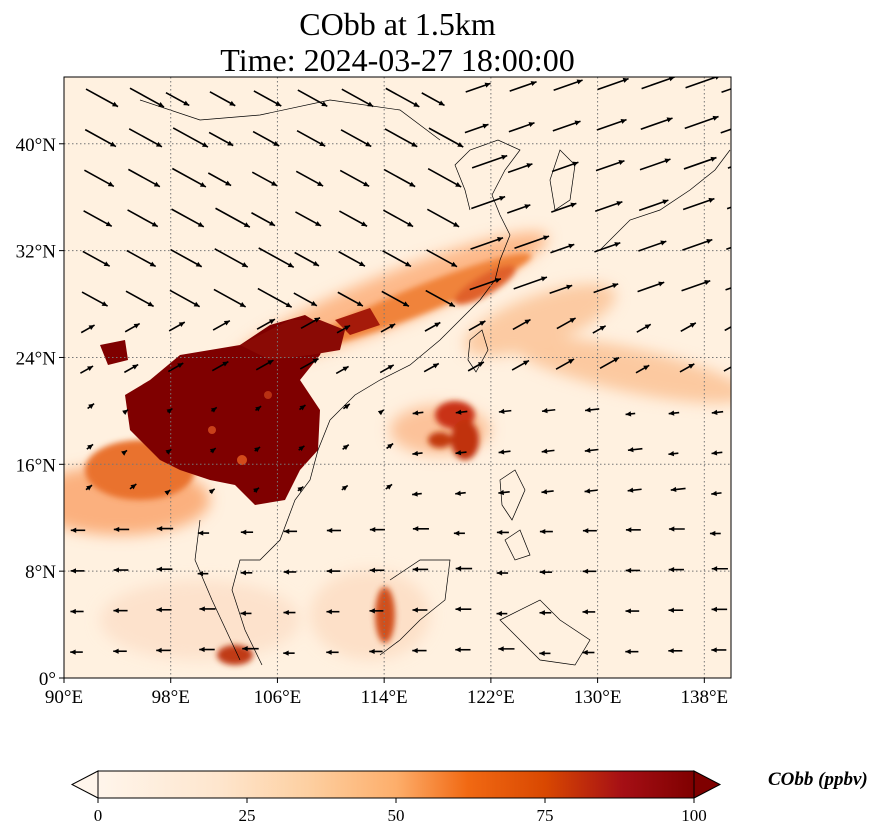 The width and height of the screenshot is (887, 836). Describe the element at coordinates (47, 679) in the screenshot. I see `lat-tick-label: 0°` at that location.